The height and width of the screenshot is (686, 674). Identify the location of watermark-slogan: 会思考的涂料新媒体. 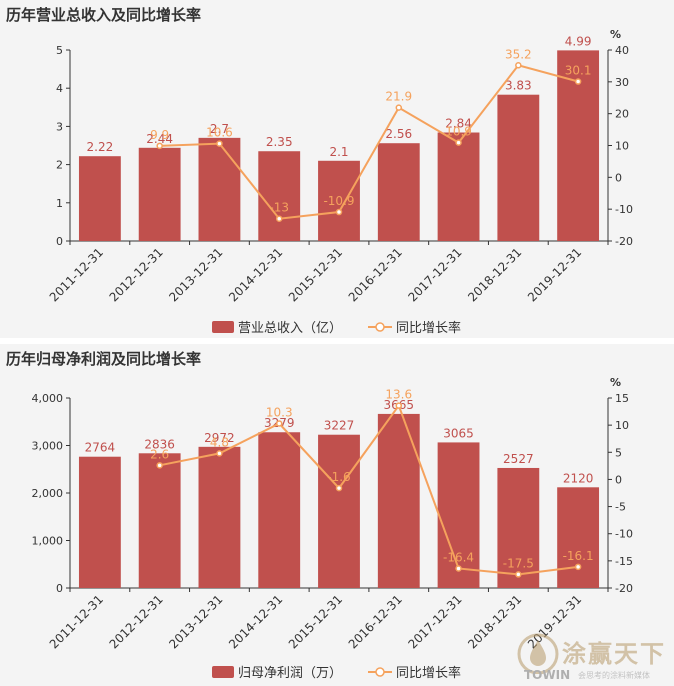
(614, 675).